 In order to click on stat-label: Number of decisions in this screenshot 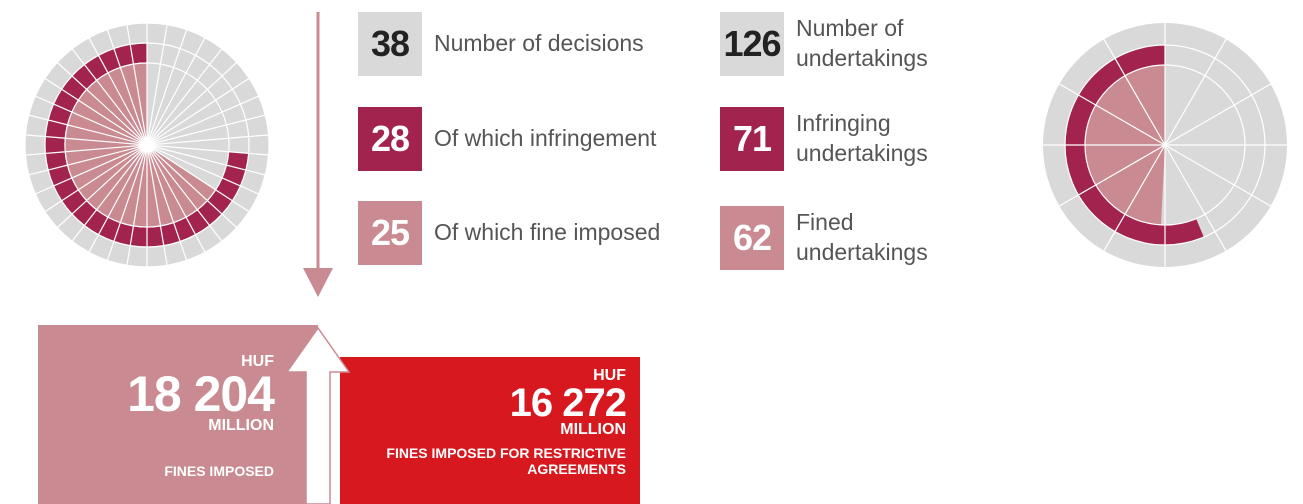, I will do `click(539, 43)`.